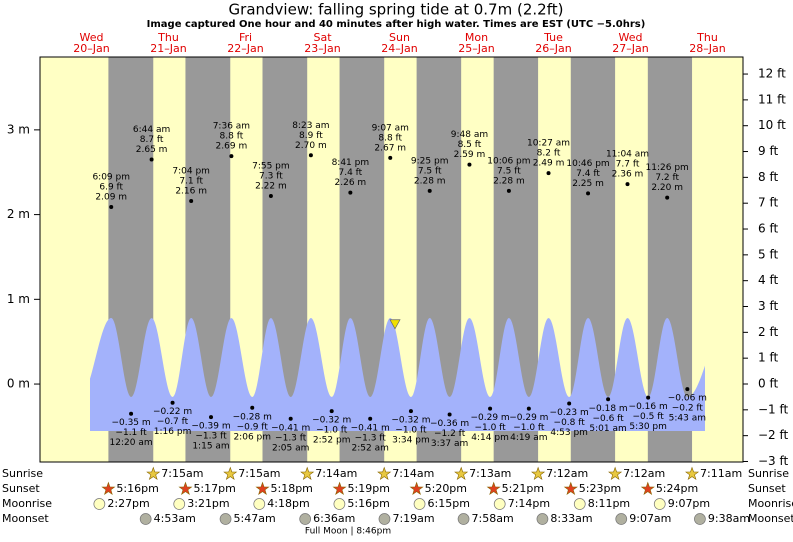  What do you see at coordinates (131, 433) in the screenshot?
I see `low-tide-ft: −1.1 ft` at bounding box center [131, 433].